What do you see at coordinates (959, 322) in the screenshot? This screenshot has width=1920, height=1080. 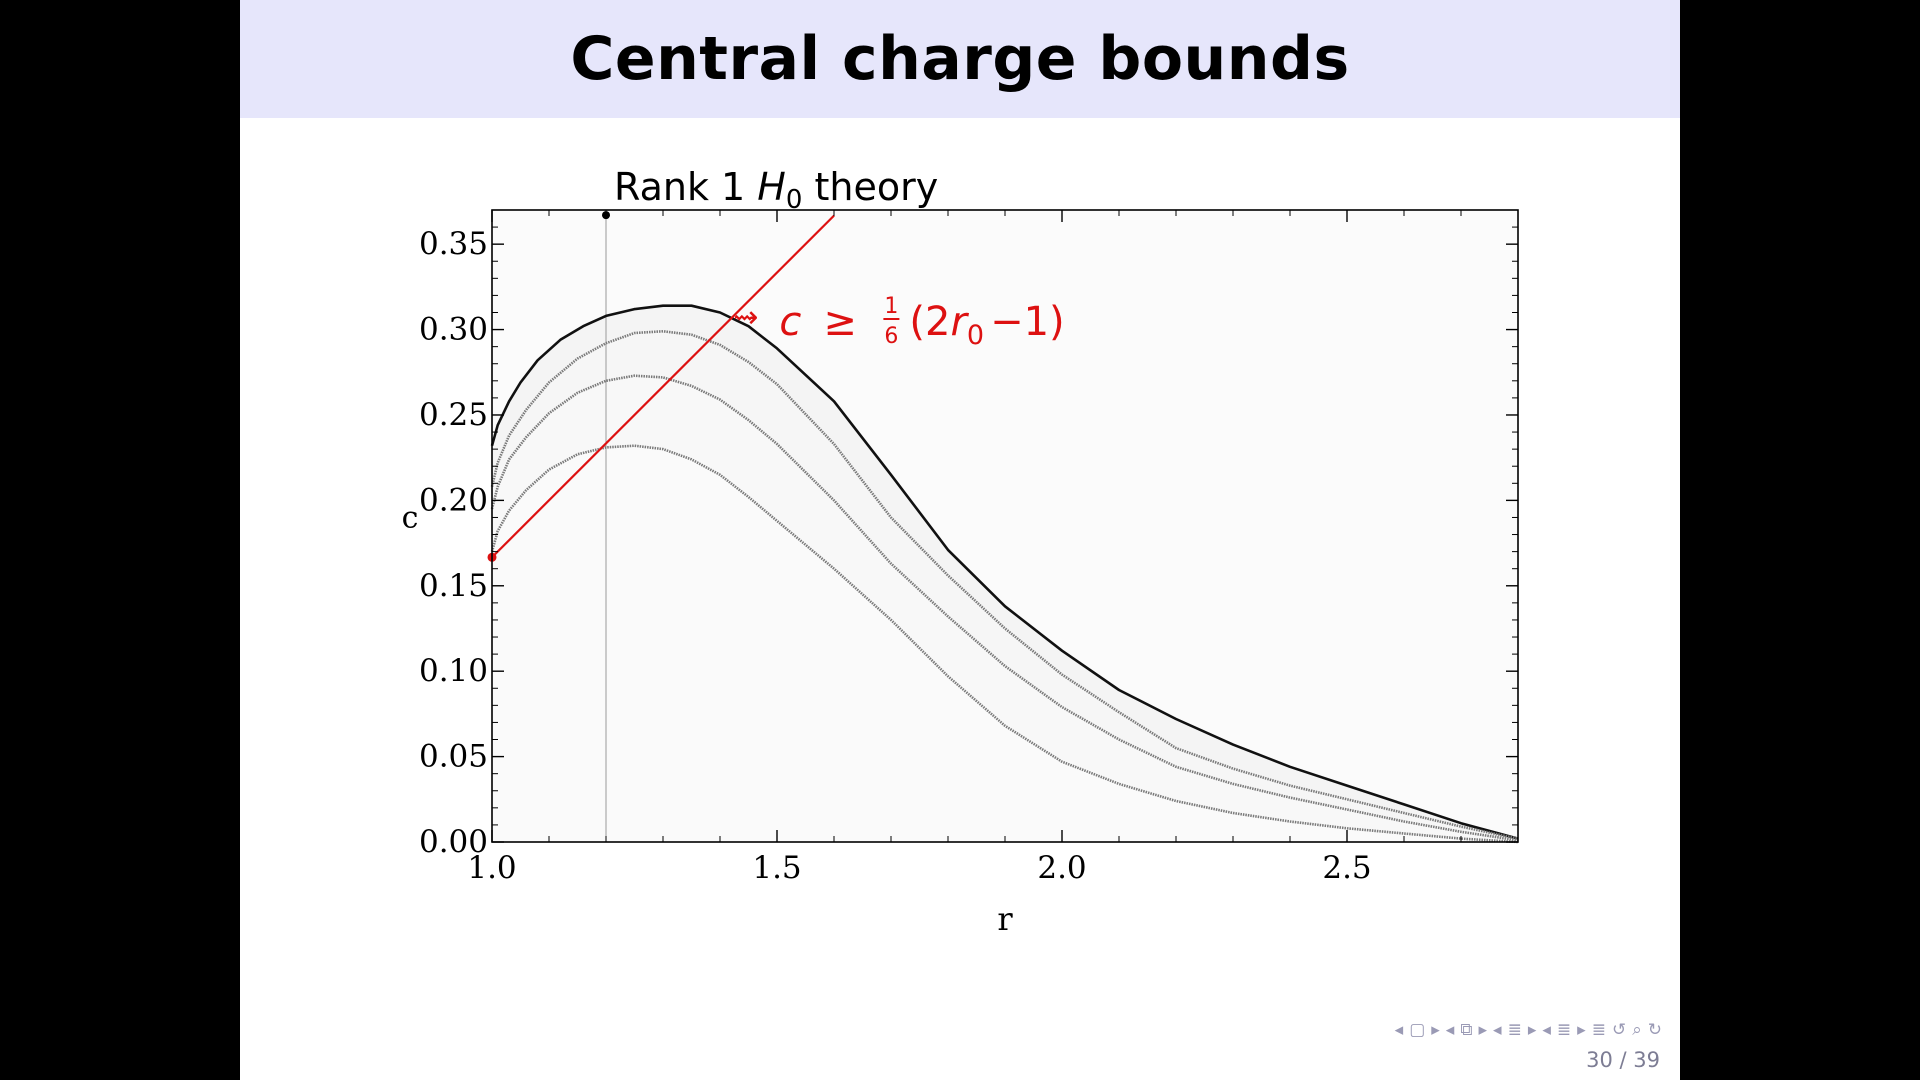 I see `annotation-var: r` at bounding box center [959, 322].